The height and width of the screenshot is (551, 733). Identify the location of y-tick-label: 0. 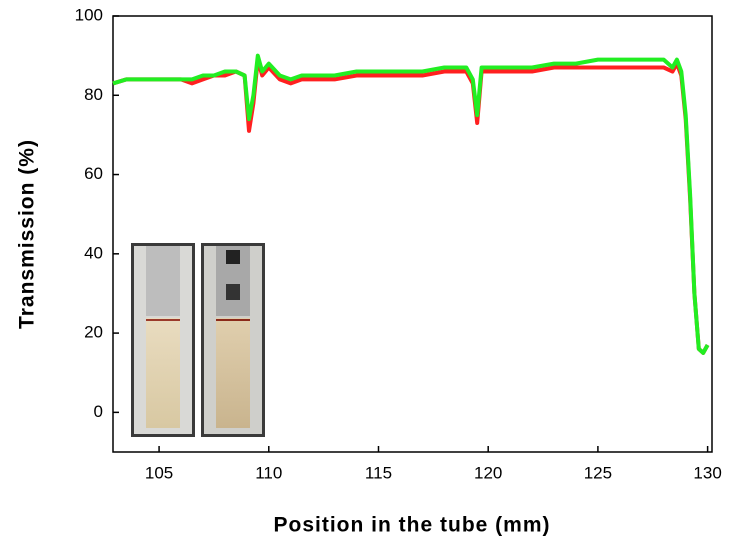
(98, 411).